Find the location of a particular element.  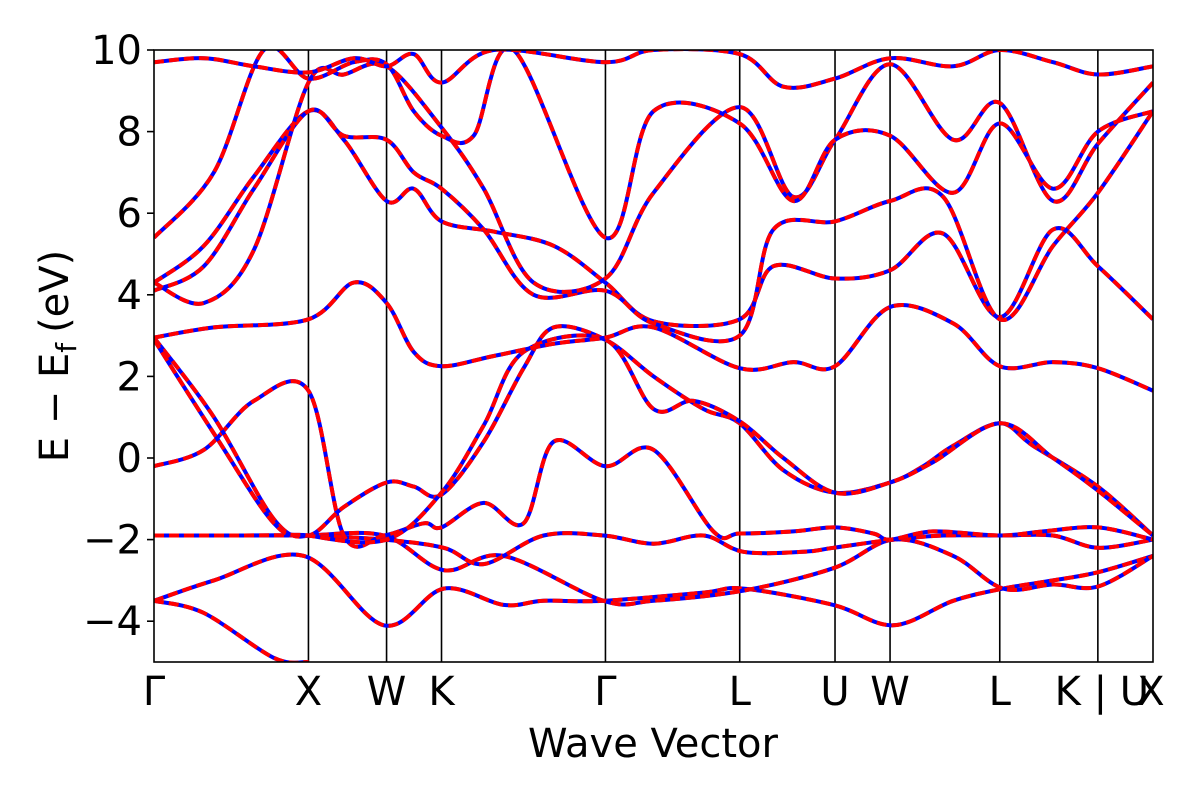

x-tick-label: K is located at coordinates (442, 692).